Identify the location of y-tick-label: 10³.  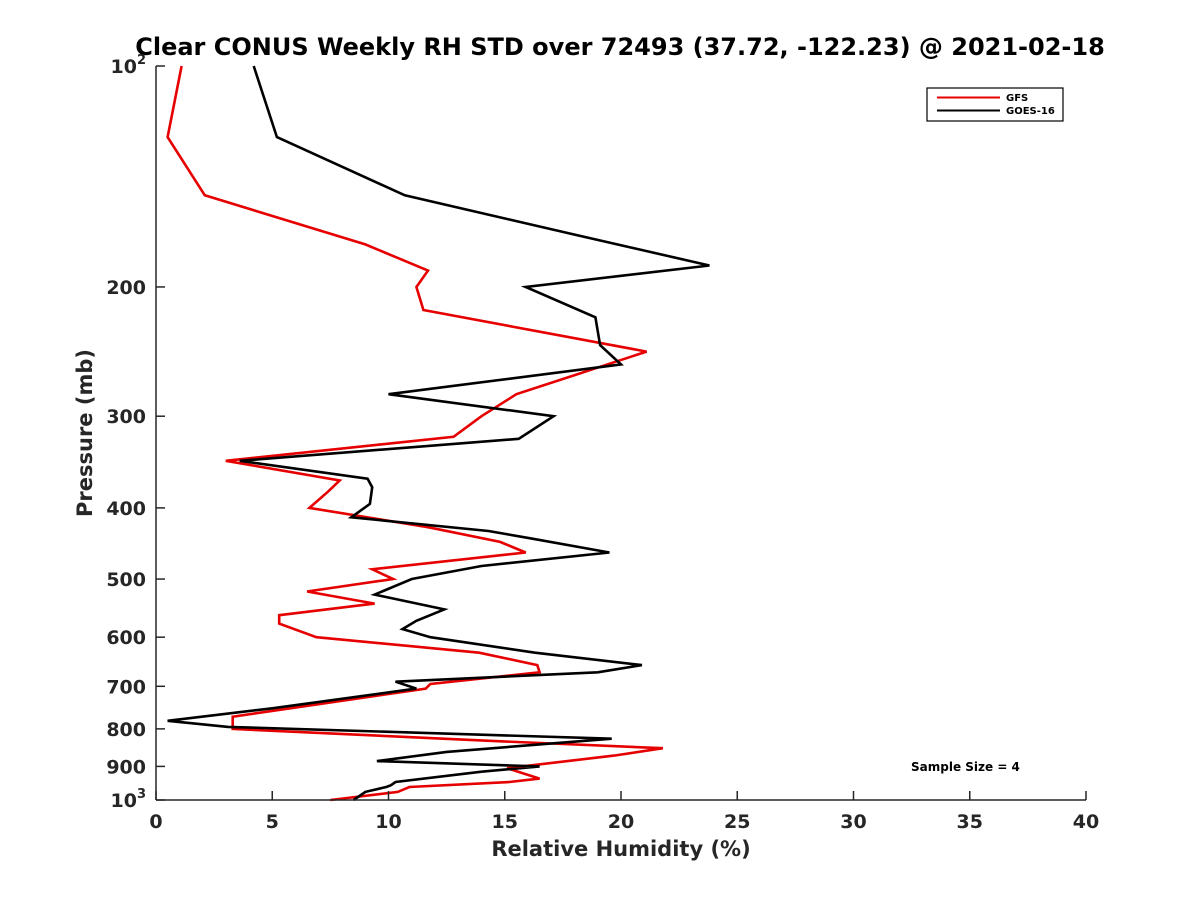
(129, 799).